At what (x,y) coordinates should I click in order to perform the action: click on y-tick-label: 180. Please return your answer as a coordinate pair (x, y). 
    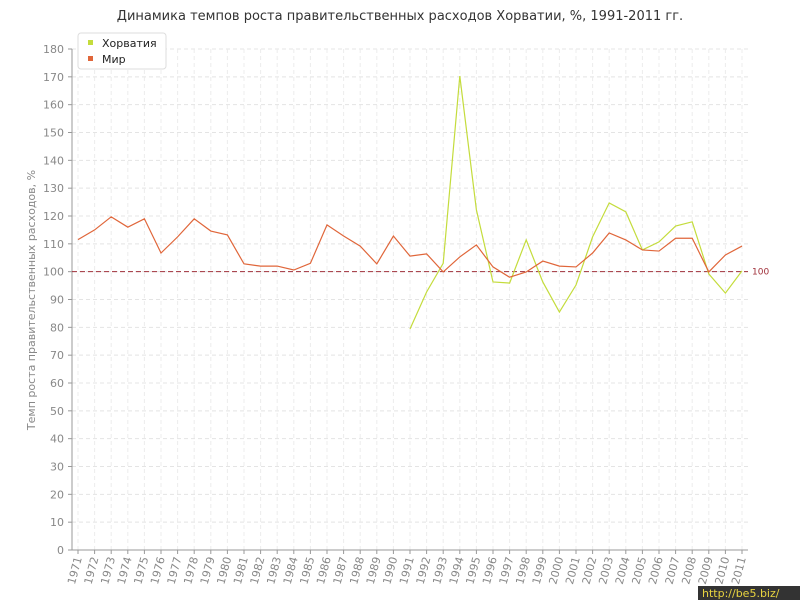
    Looking at the image, I should click on (53, 49).